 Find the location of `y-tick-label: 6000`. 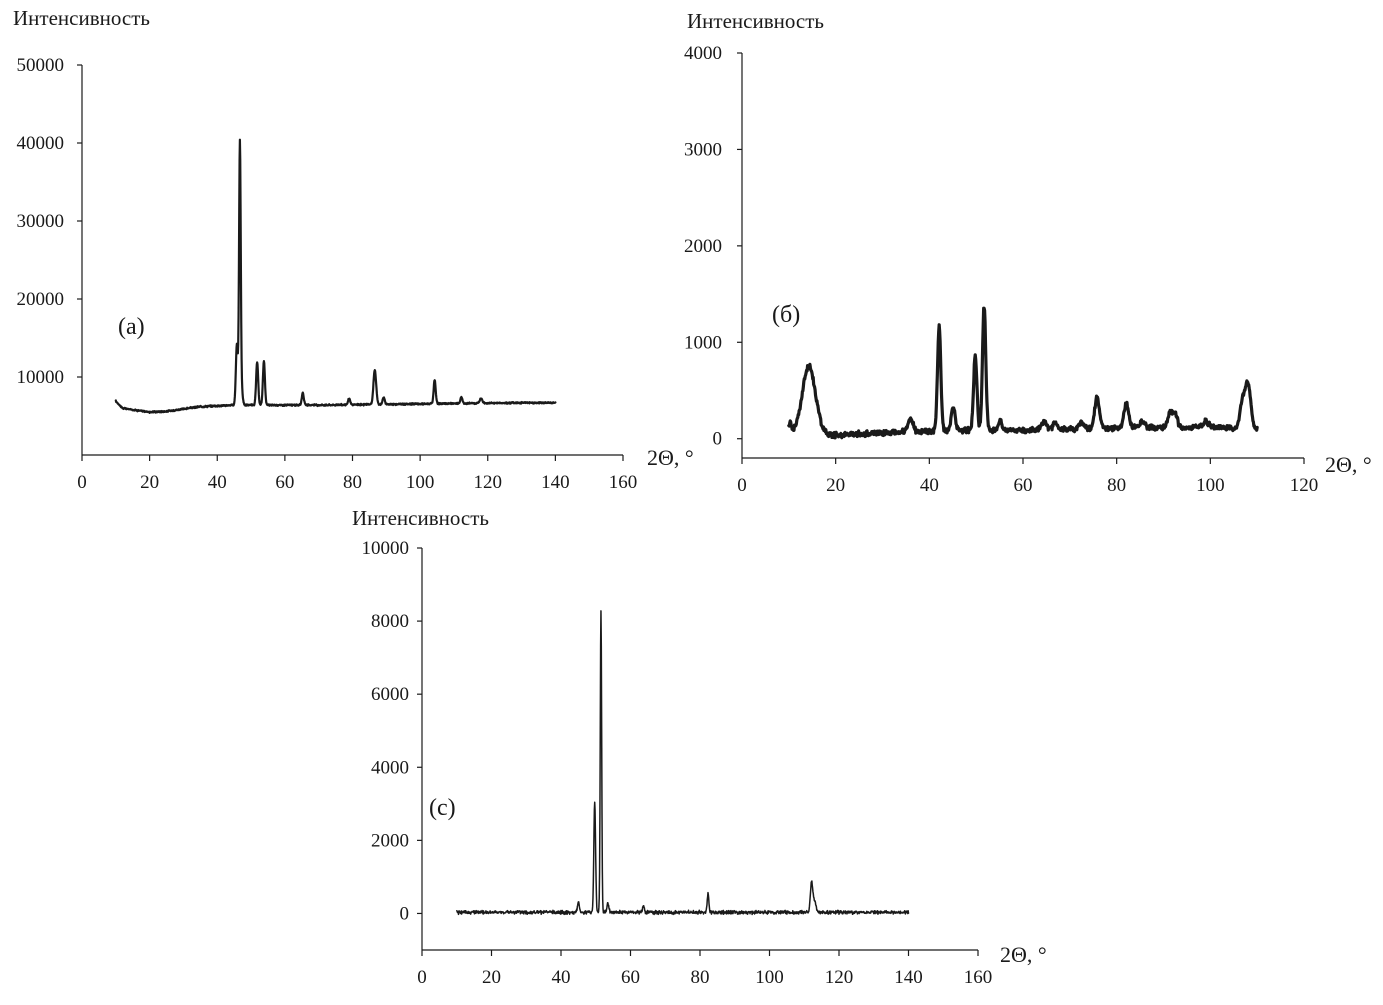

y-tick-label: 6000 is located at coordinates (390, 694).